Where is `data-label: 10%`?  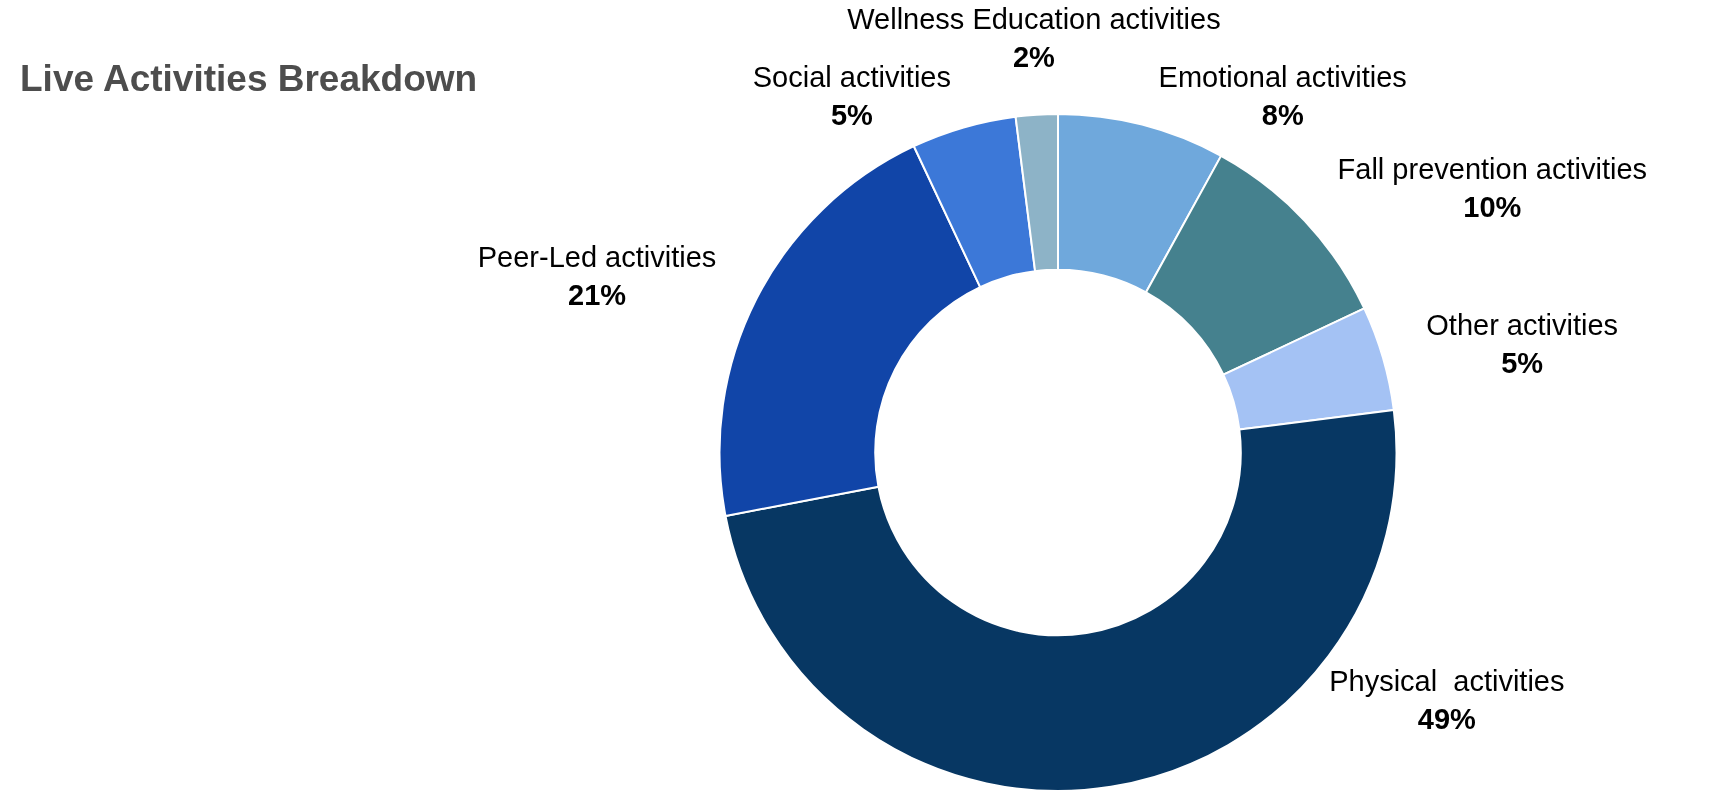 data-label: 10% is located at coordinates (1492, 206).